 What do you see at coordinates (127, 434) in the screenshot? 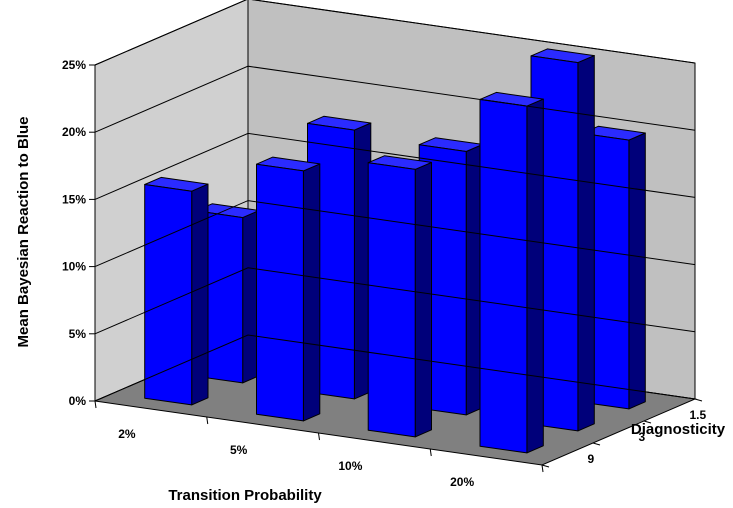
I see `x-tick-label: 2%` at bounding box center [127, 434].